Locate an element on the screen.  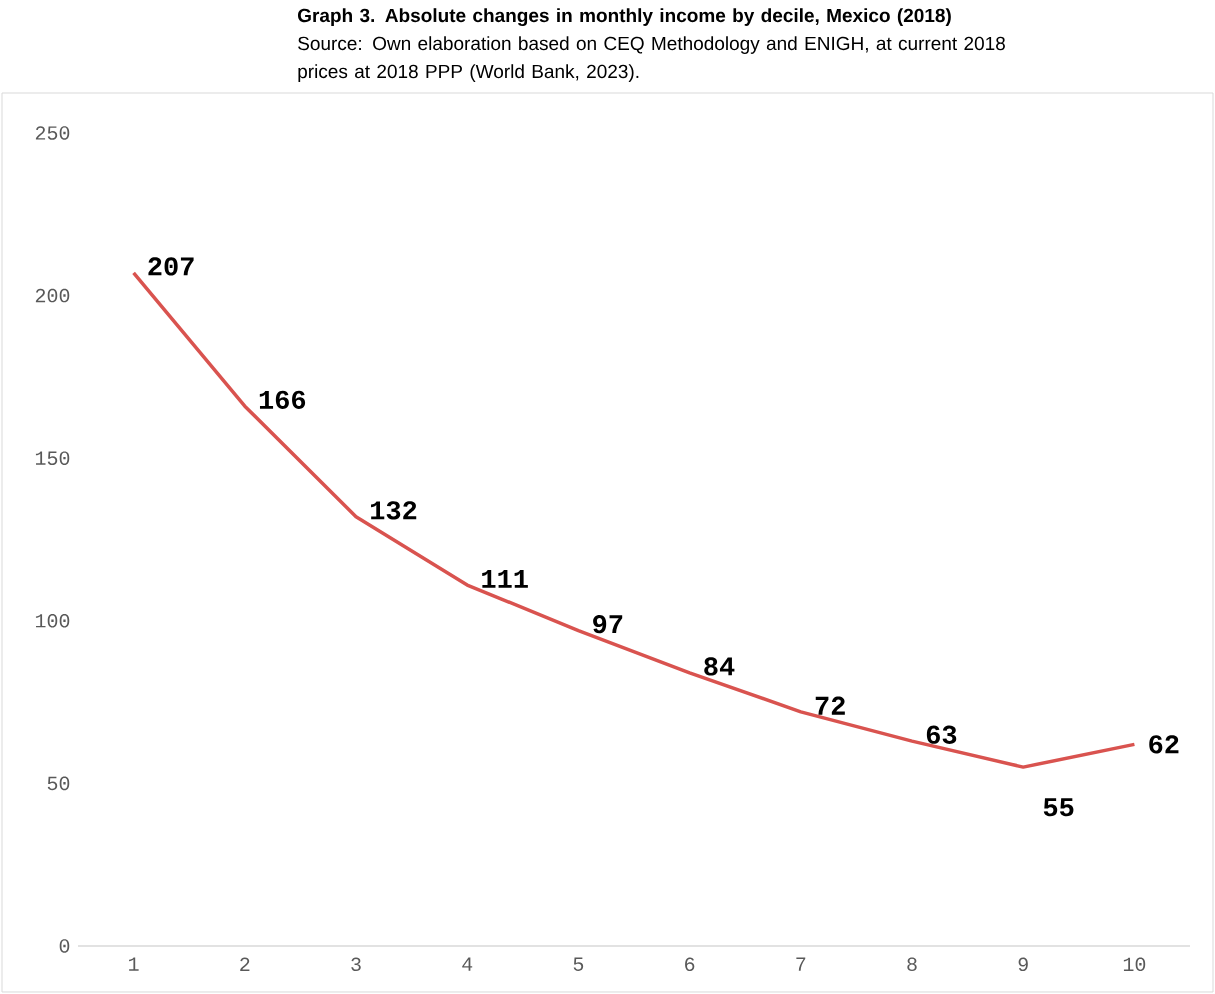
y-tick-label: 150 is located at coordinates (52, 458).